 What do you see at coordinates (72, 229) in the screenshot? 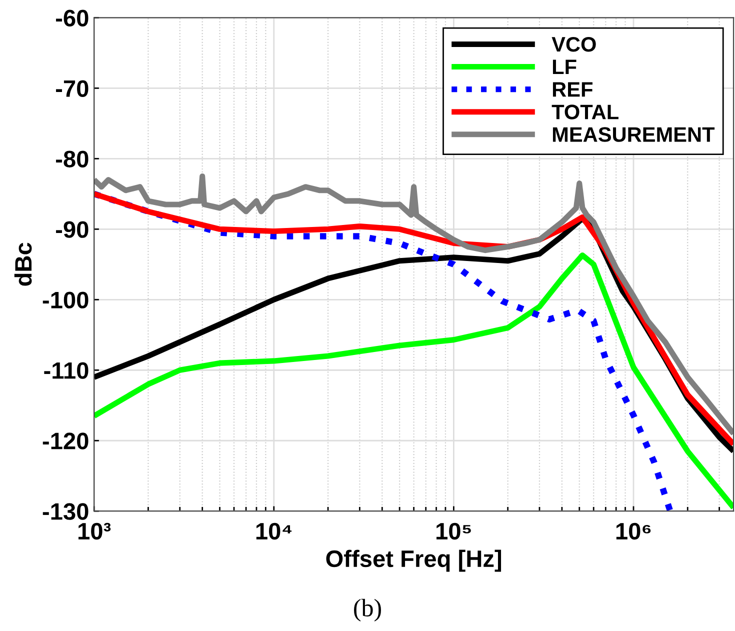
I see `y-tick-label: -90` at bounding box center [72, 229].